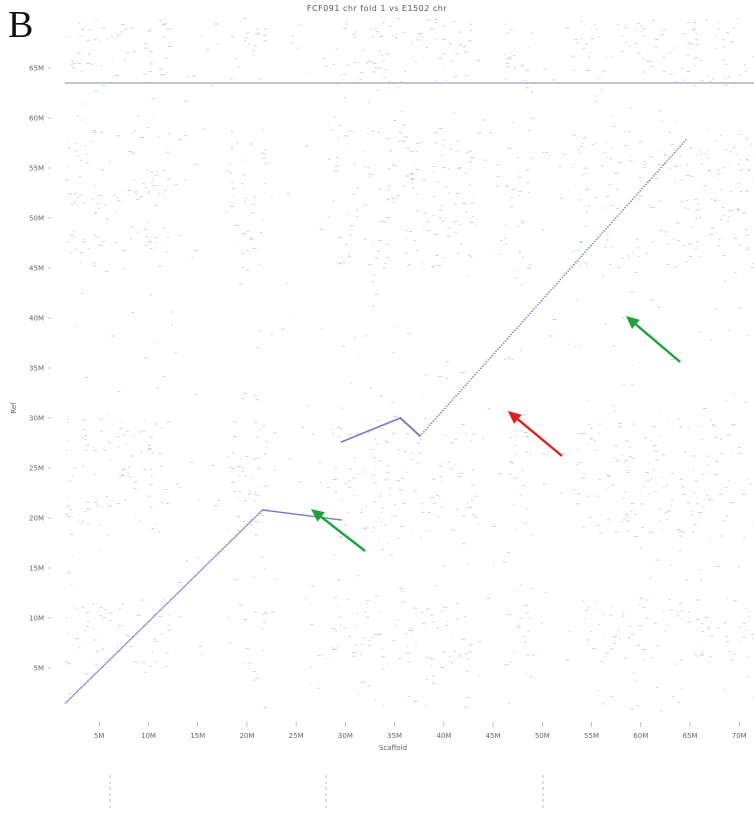 The image size is (754, 813). Describe the element at coordinates (640, 736) in the screenshot. I see `x-tick-label: 60M` at that location.